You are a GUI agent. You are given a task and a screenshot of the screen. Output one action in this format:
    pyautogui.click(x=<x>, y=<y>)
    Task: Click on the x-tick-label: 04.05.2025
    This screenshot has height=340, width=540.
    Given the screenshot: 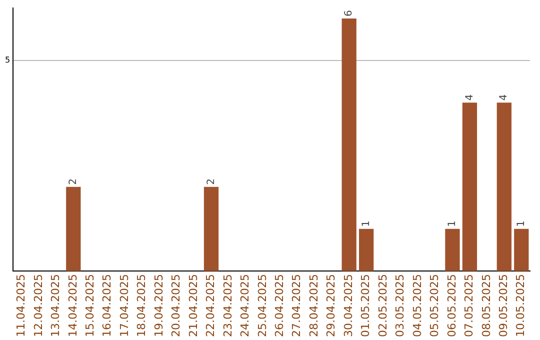 What is the action you would take?
    pyautogui.click(x=417, y=306)
    